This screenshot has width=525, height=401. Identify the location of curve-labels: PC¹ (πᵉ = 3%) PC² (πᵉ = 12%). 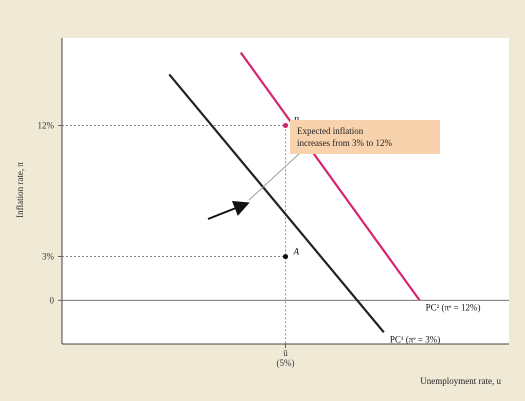
(435, 323).